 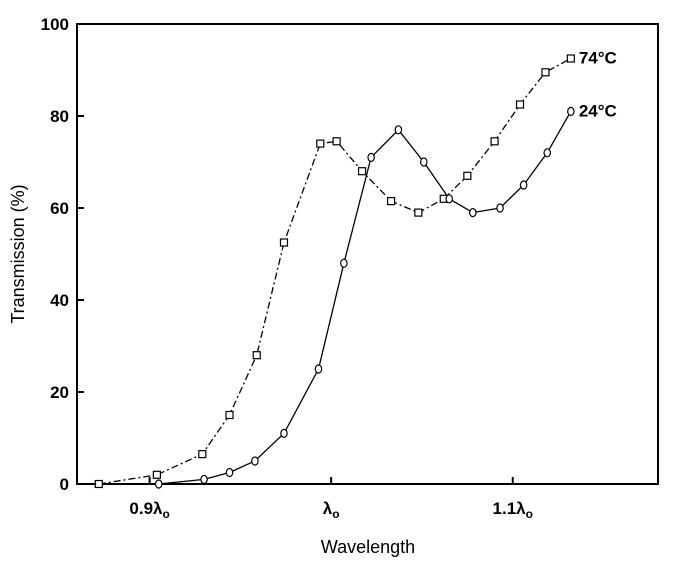 What do you see at coordinates (59, 208) in the screenshot?
I see `y-tick-label: 60` at bounding box center [59, 208].